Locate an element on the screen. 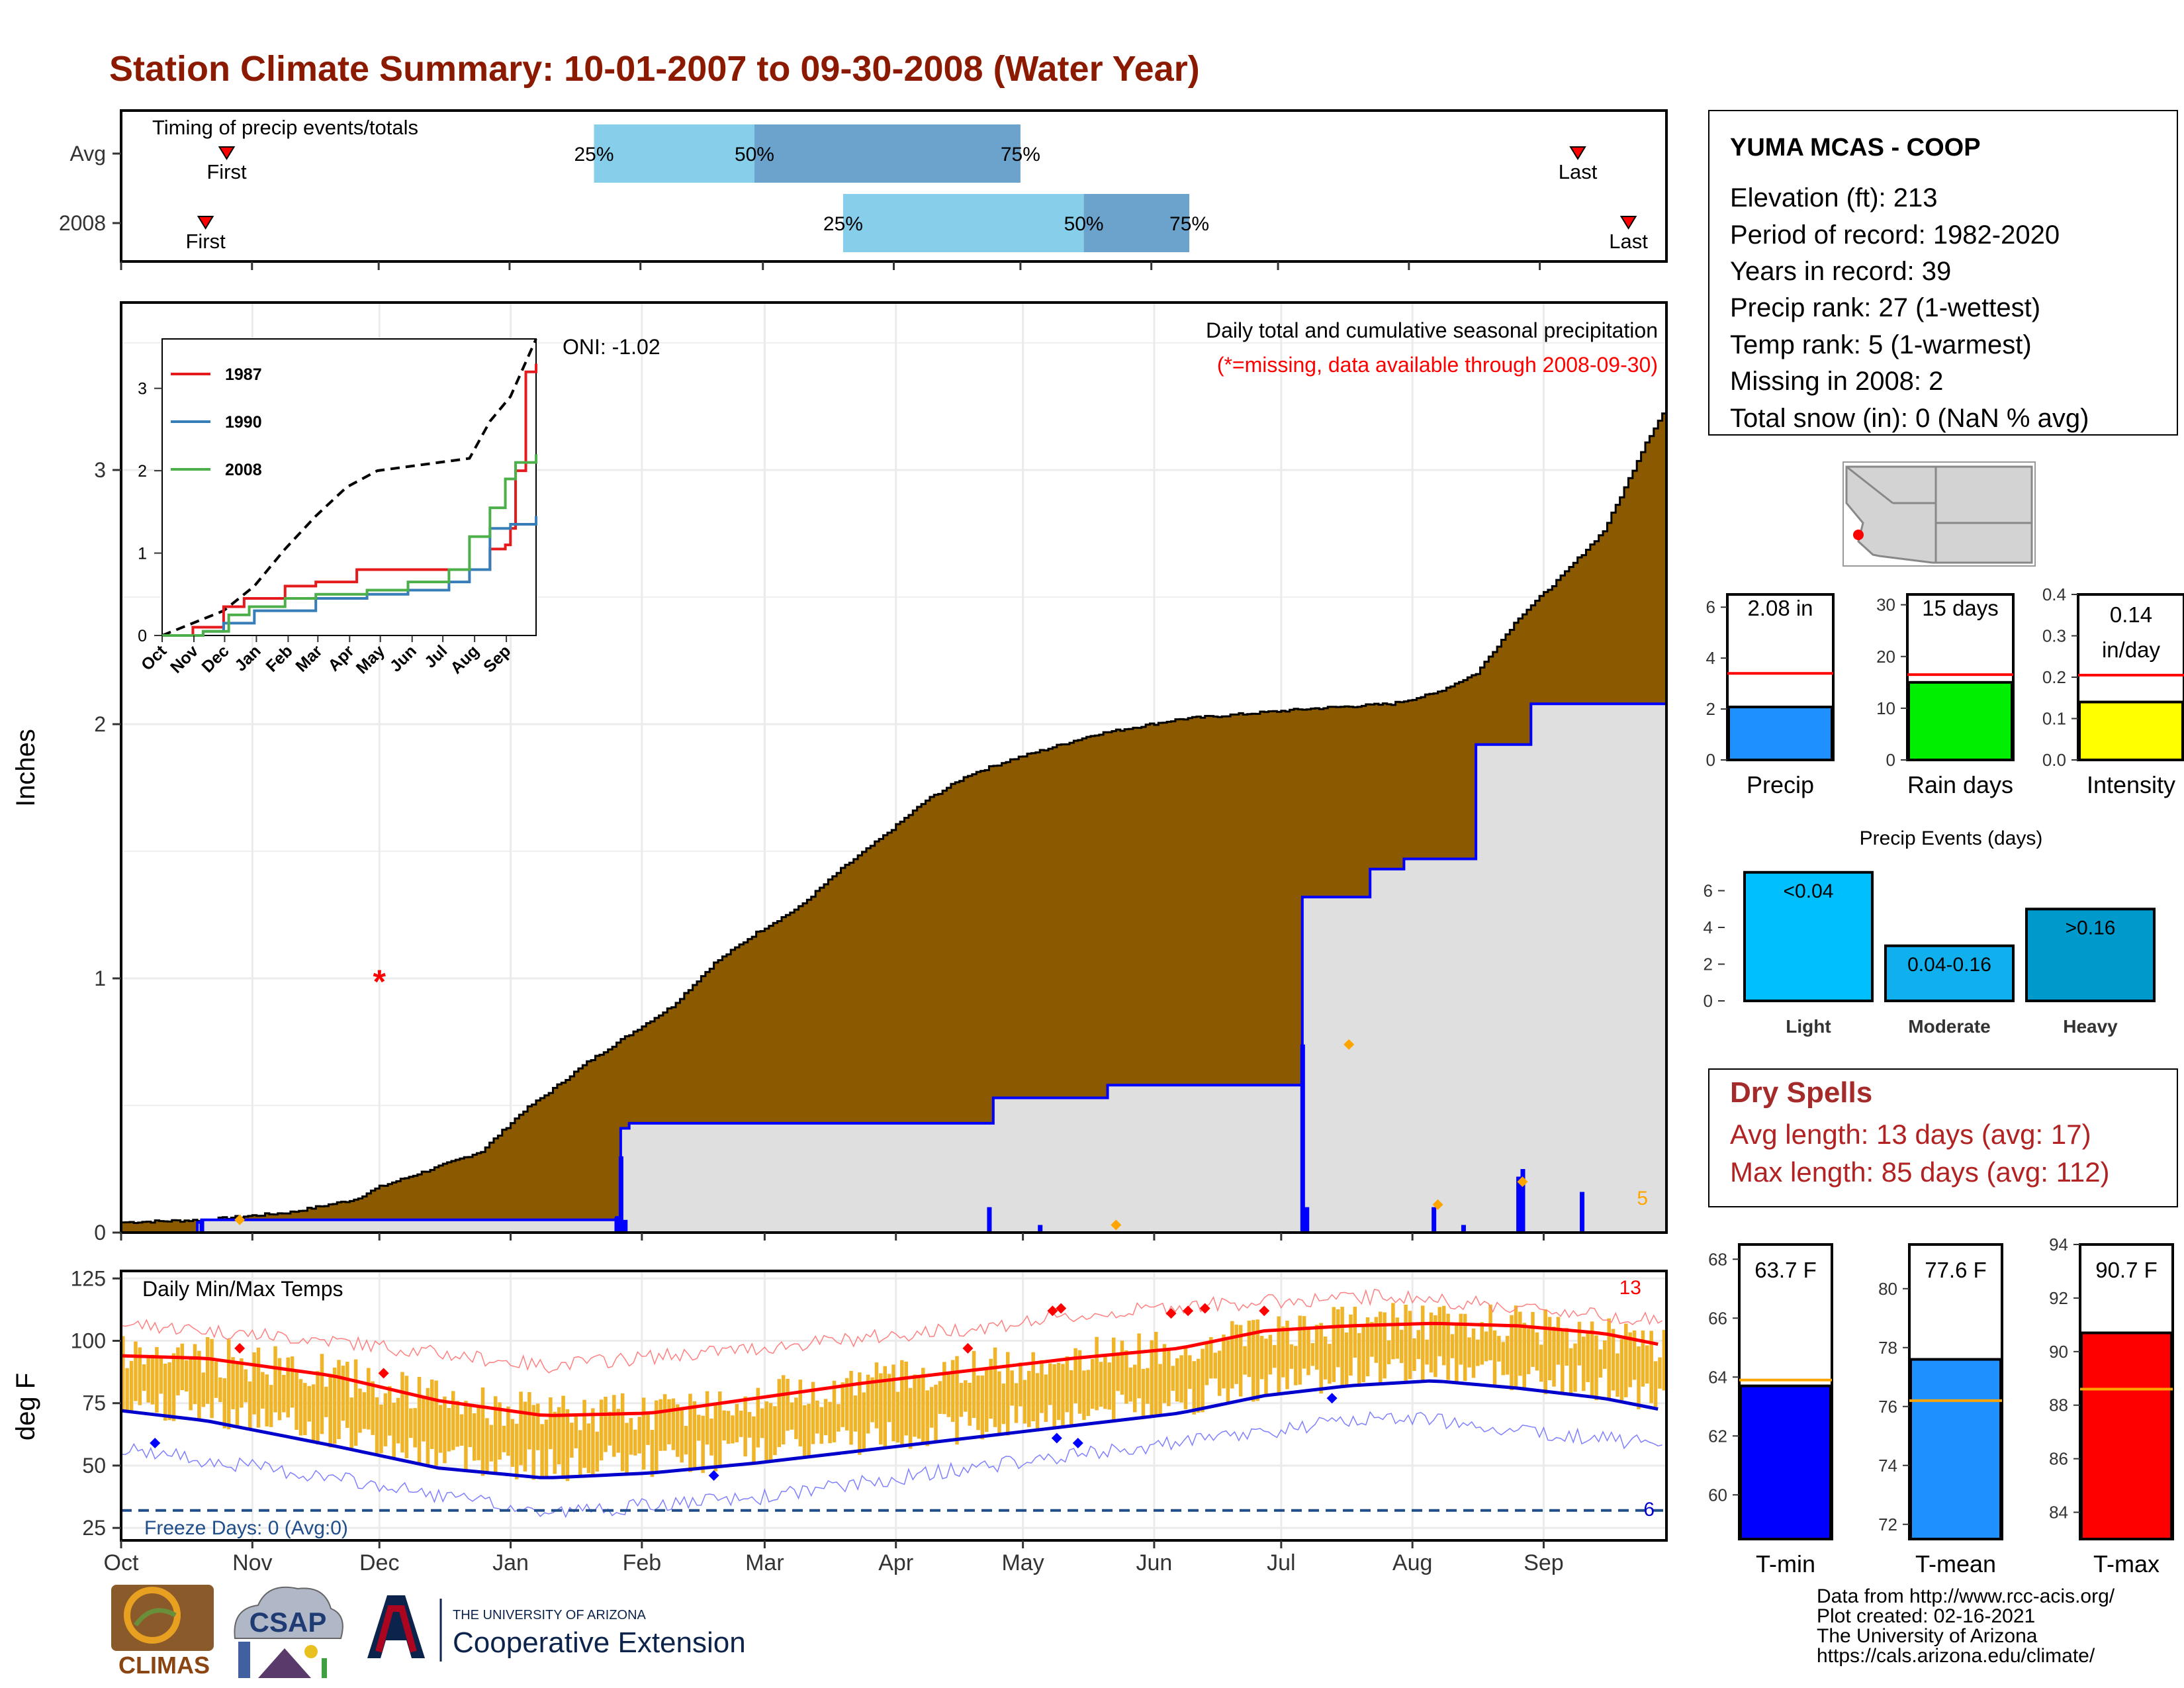 The height and width of the screenshot is (1688, 2184). temp-summary-ytick-label: 60 is located at coordinates (1718, 1495).